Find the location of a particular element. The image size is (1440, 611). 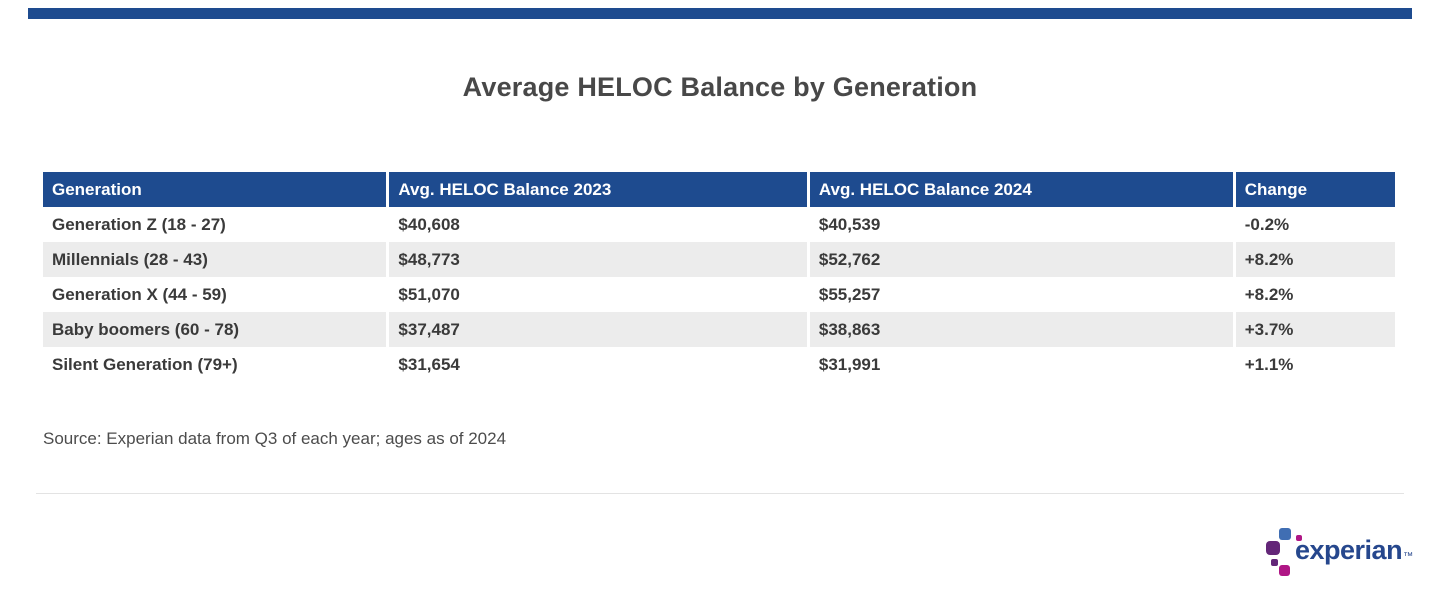

cell-change: +3.7% is located at coordinates (1313, 329).